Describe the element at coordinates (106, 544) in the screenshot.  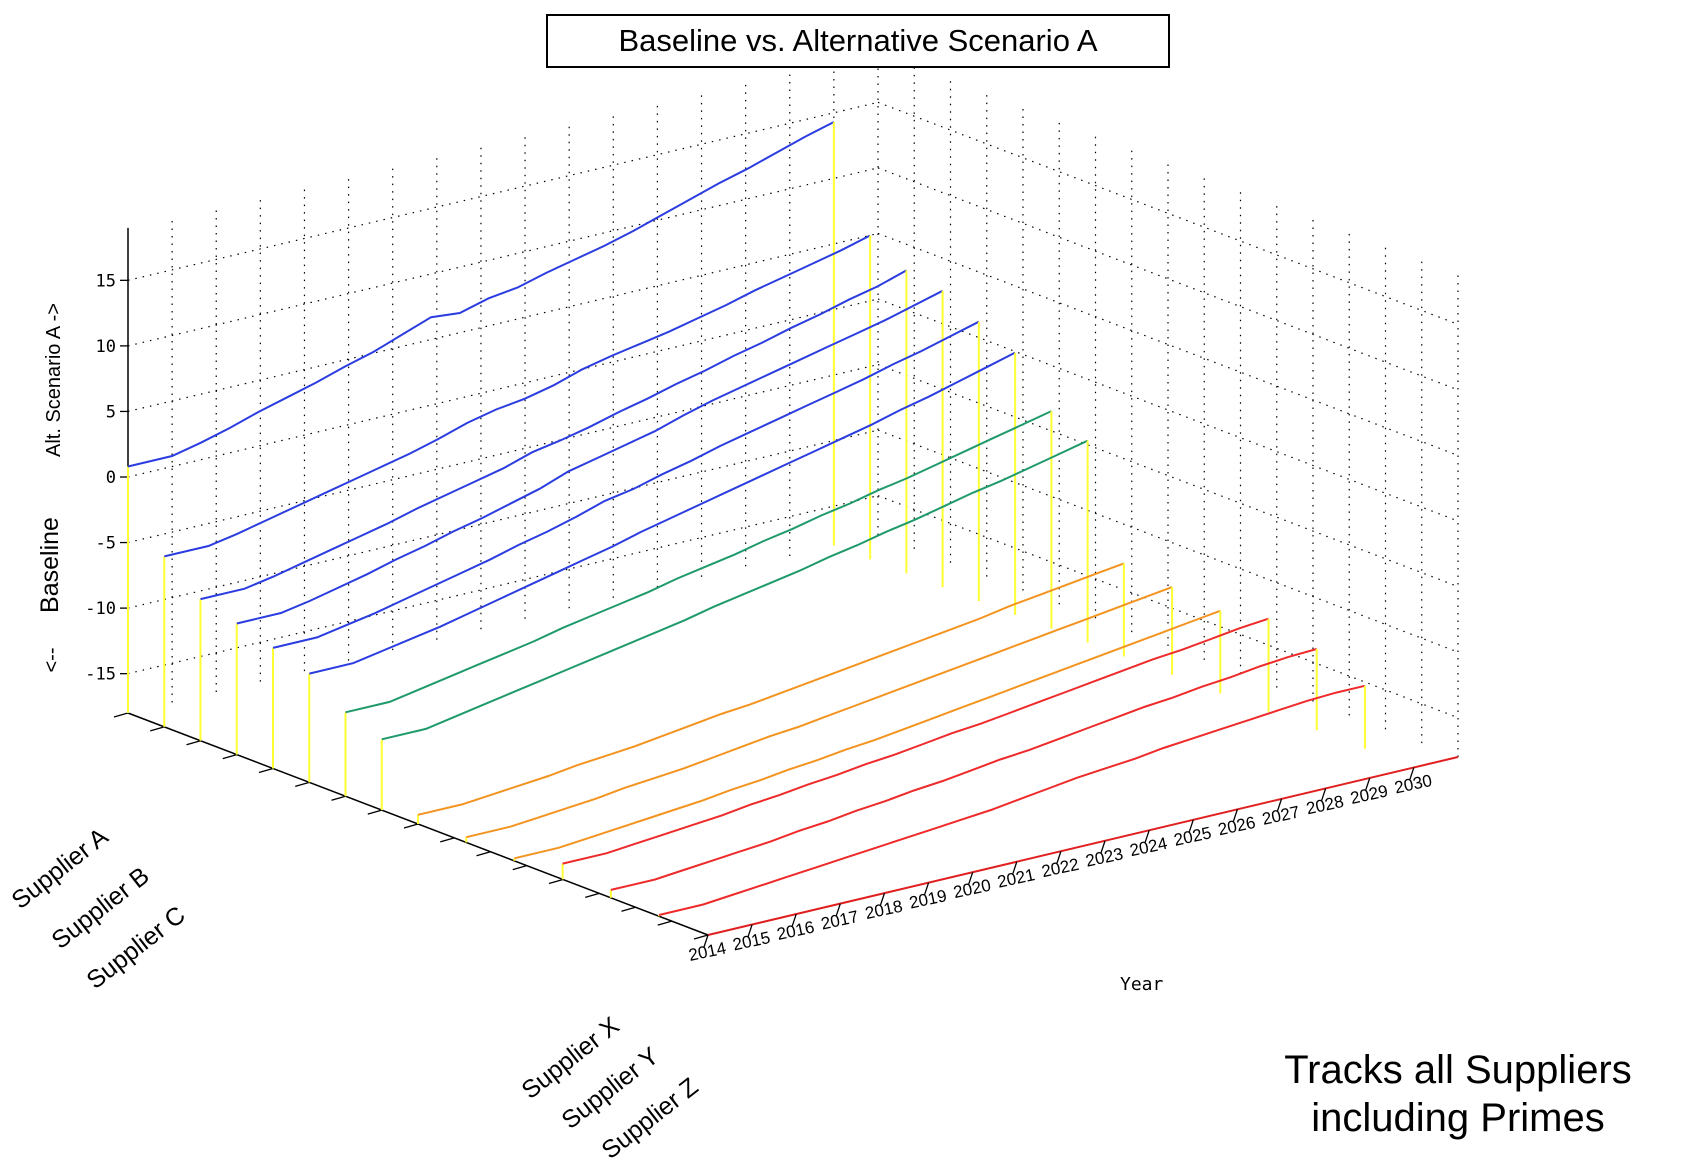
I see `z-tick-label: -5` at that location.